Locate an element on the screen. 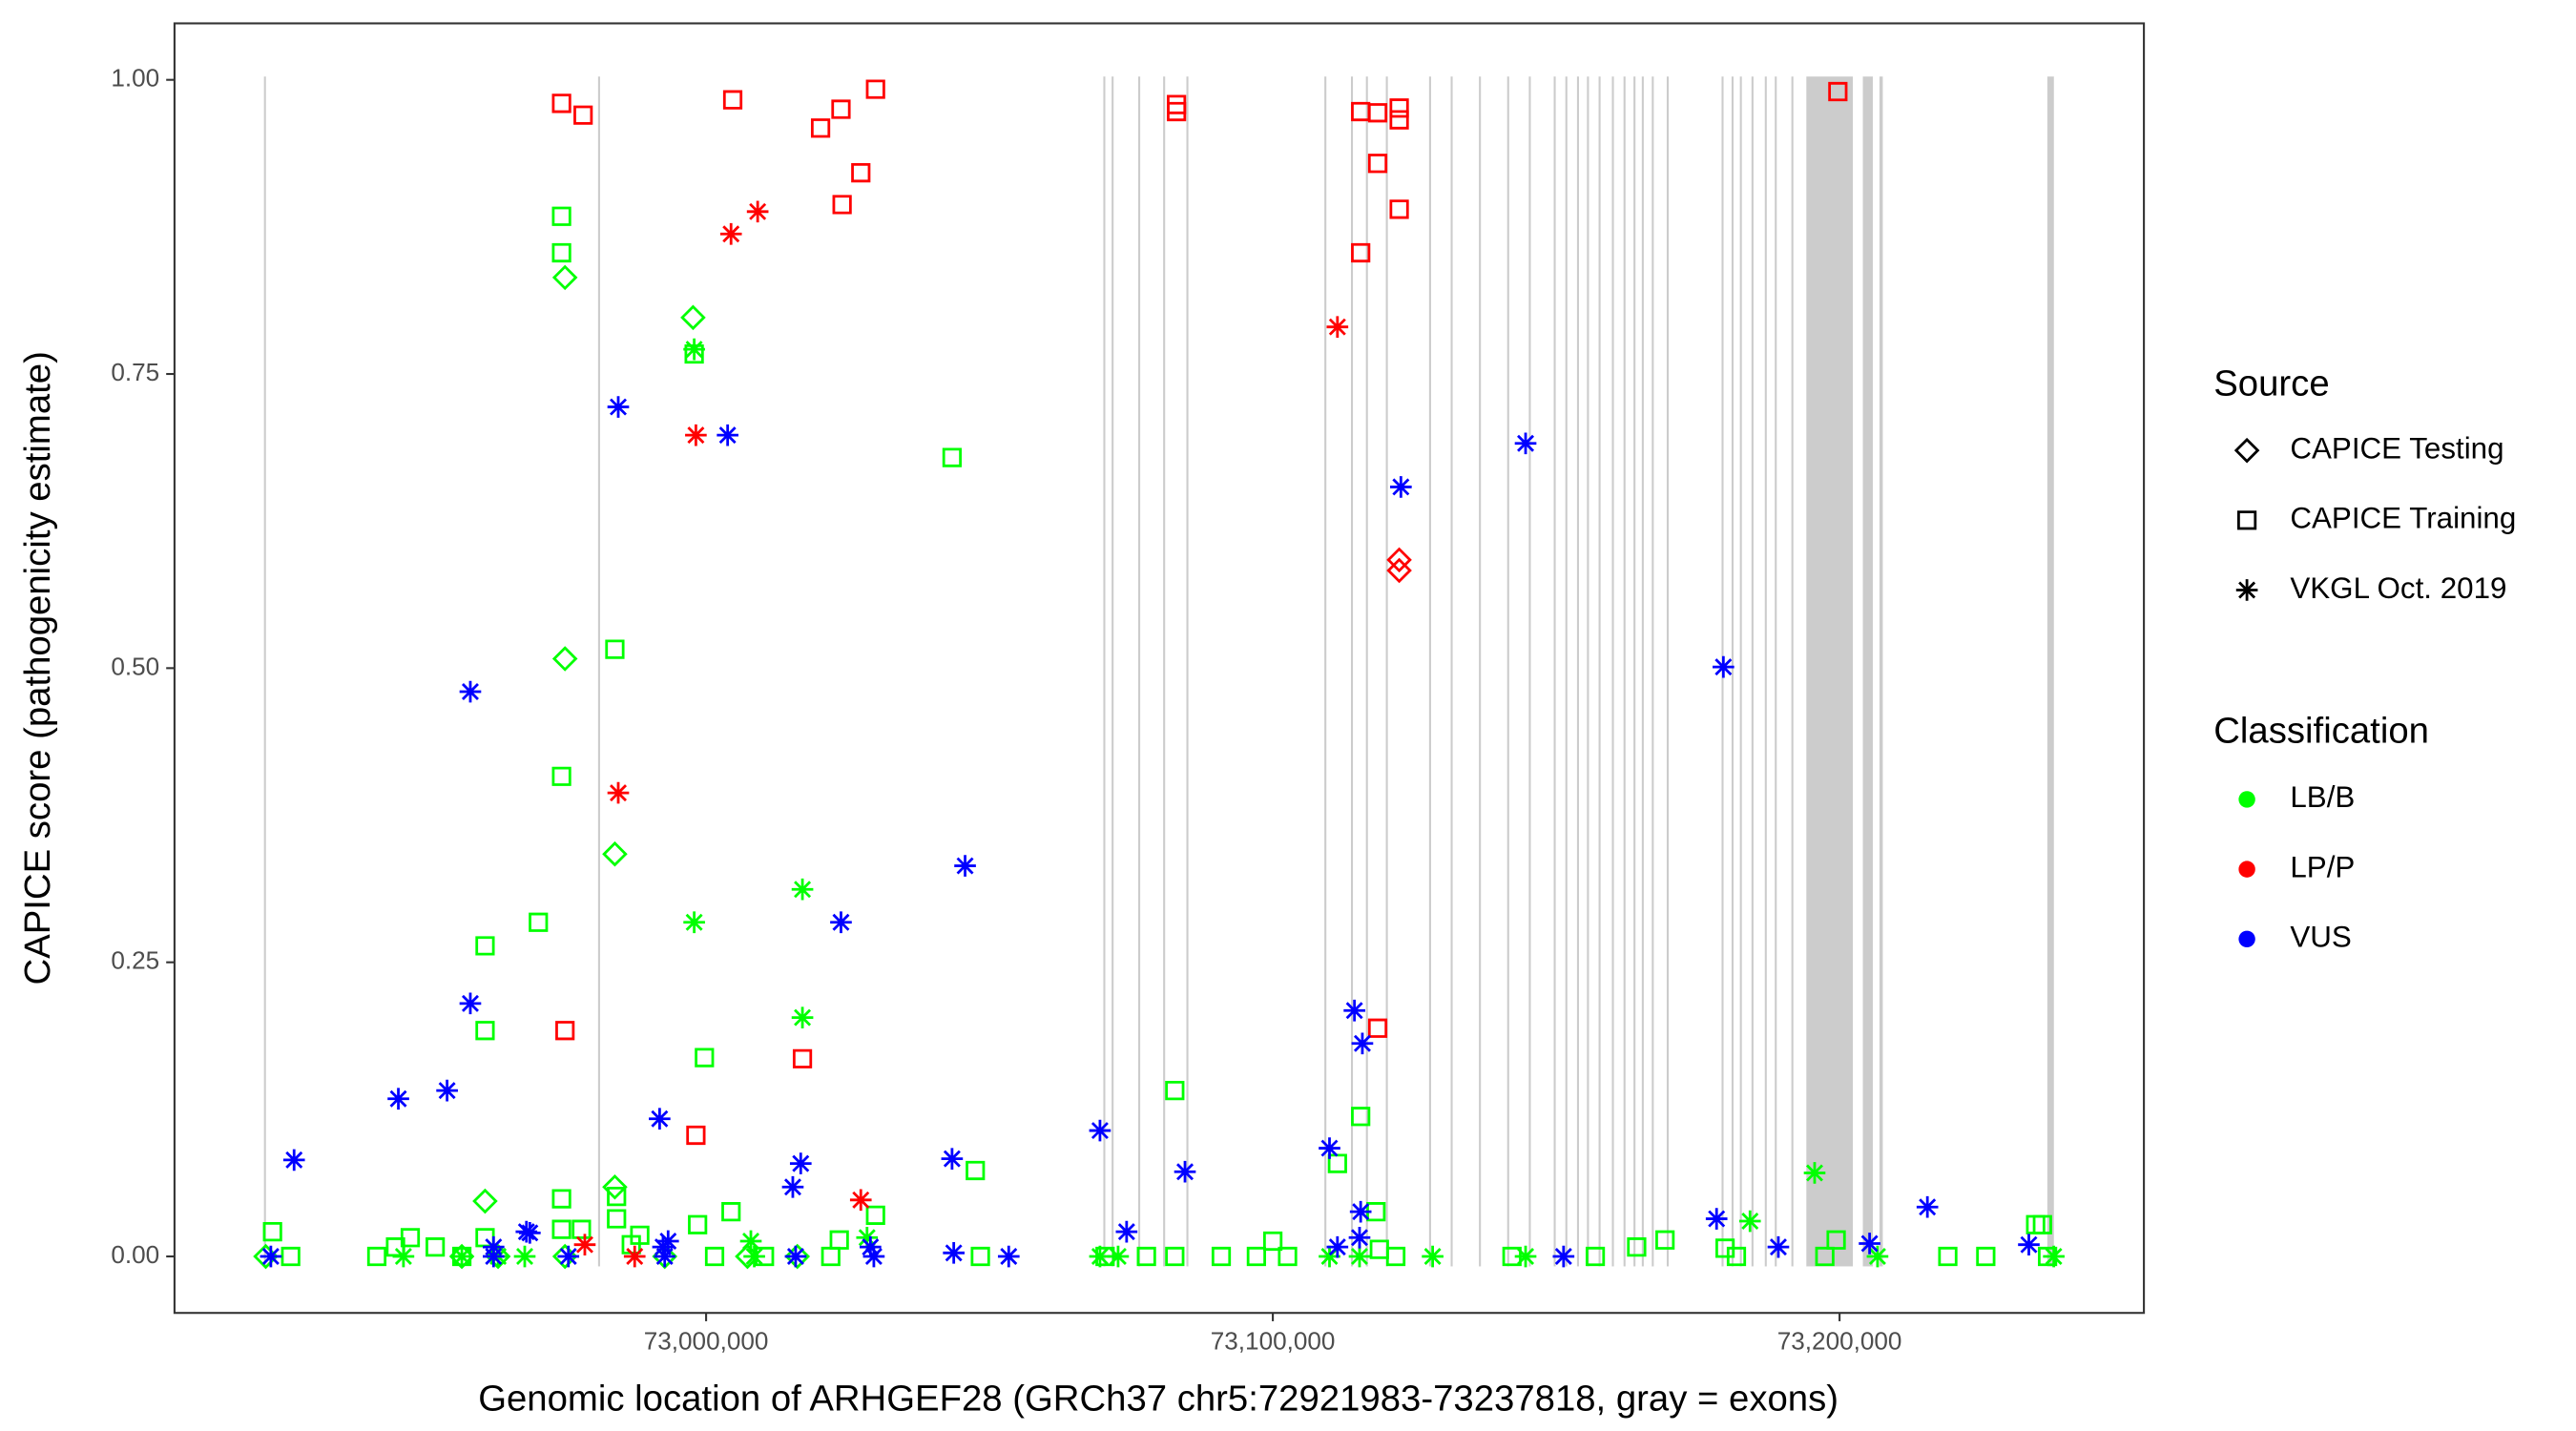  y-tick-label: 1.00 is located at coordinates (135, 78).